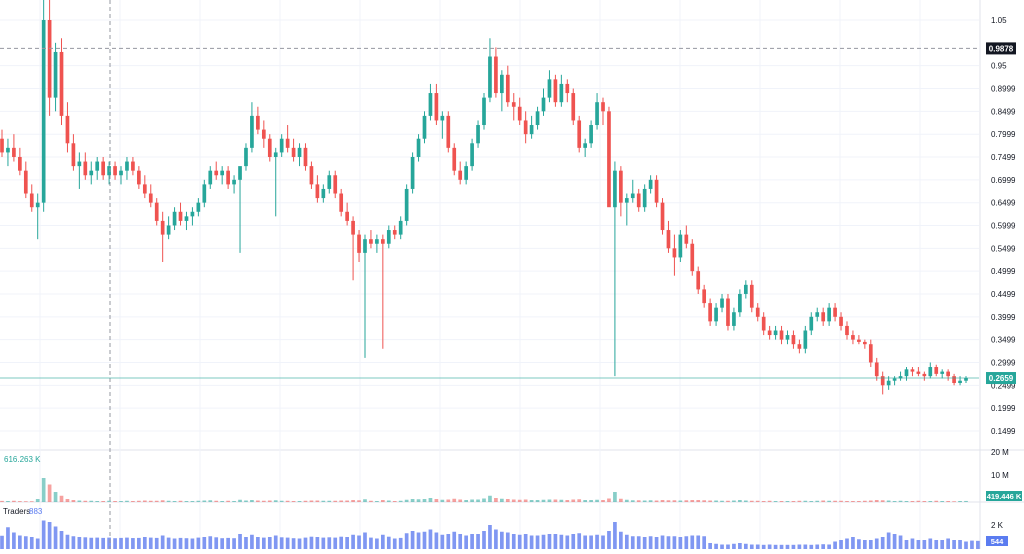  What do you see at coordinates (999, 66) in the screenshot?
I see `price-tick-label: 0.95` at bounding box center [999, 66].